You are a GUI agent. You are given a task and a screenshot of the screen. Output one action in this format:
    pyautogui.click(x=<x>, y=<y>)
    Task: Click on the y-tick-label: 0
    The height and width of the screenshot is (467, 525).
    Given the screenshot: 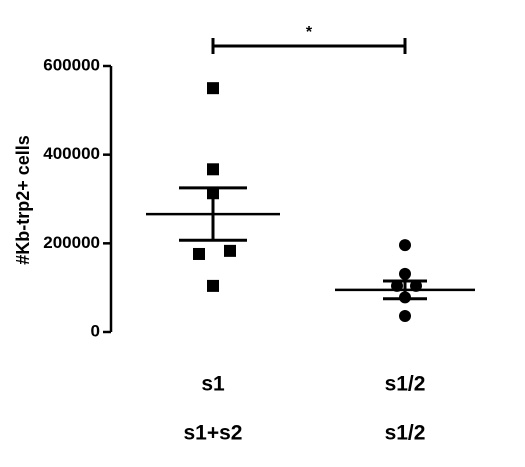 What is the action you would take?
    pyautogui.click(x=95, y=330)
    